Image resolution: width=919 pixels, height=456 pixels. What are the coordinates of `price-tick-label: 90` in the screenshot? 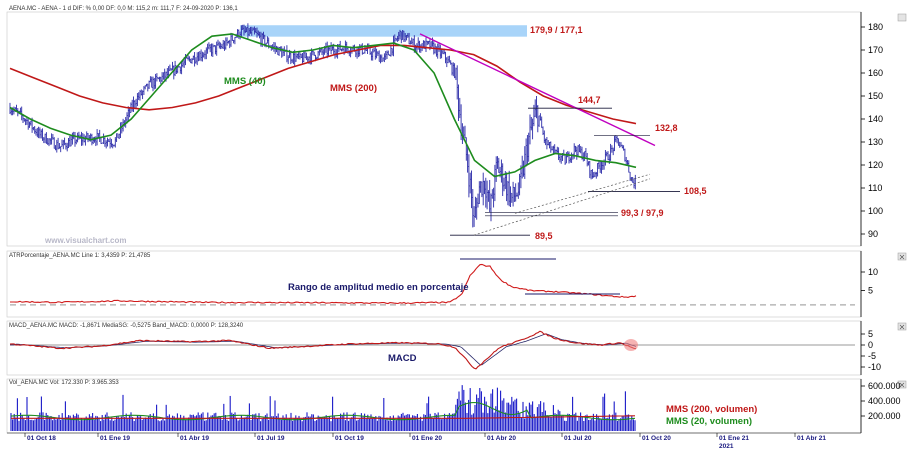 It's located at (873, 234).